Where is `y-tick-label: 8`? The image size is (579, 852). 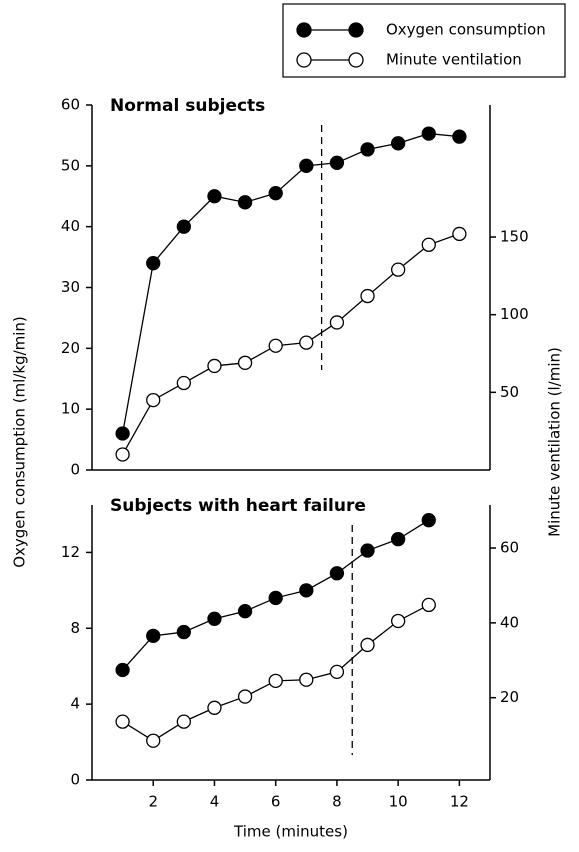
y-tick-label: 8 is located at coordinates (75, 628).